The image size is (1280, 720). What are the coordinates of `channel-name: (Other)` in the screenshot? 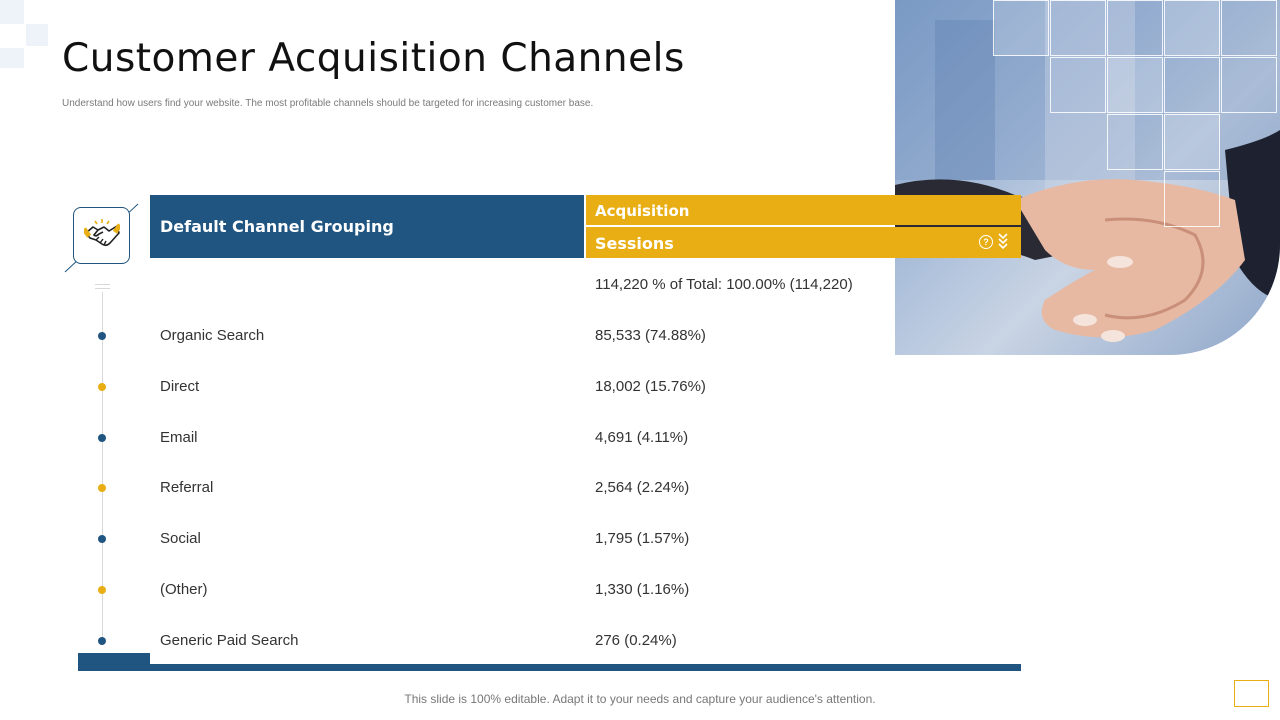 It's located at (184, 589).